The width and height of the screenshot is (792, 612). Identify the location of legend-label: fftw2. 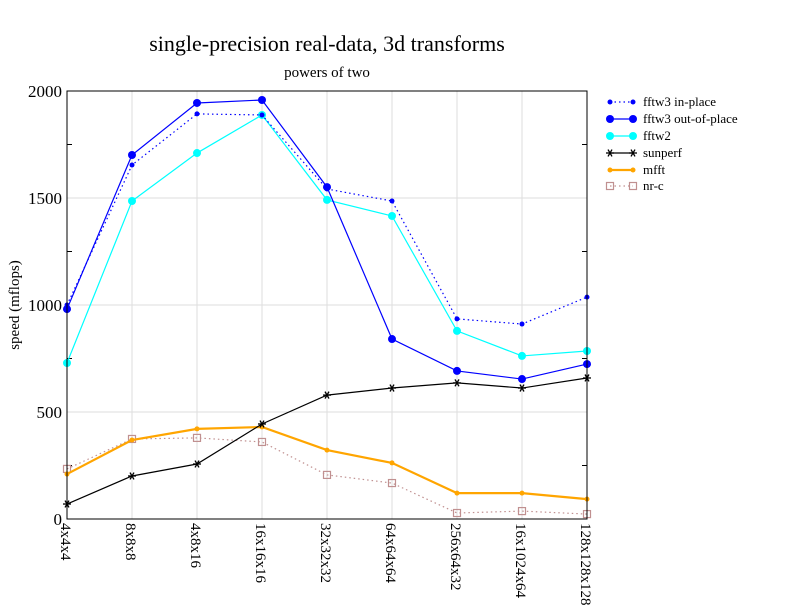
(657, 135).